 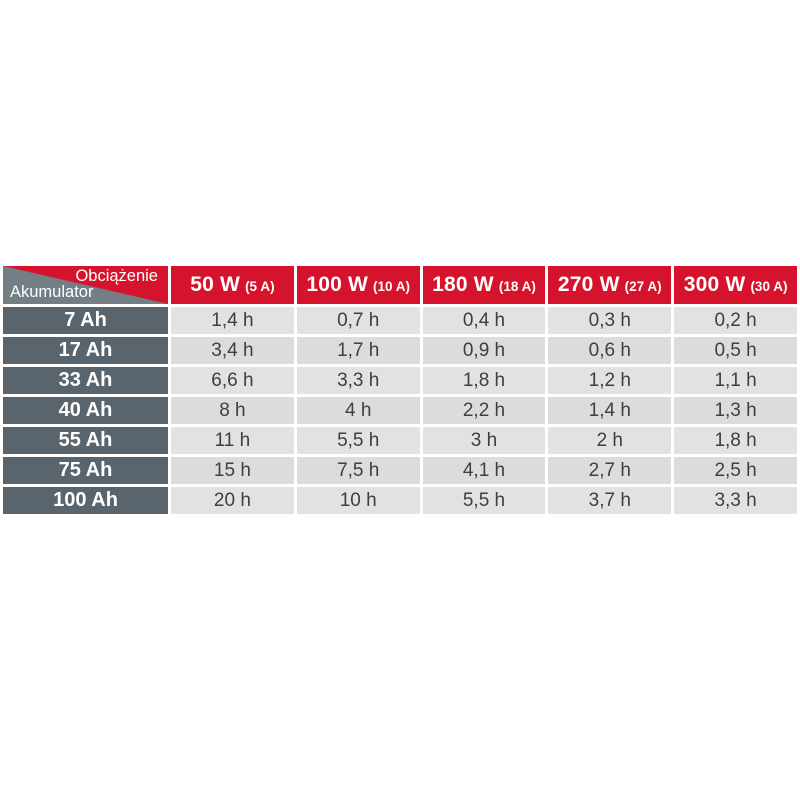 What do you see at coordinates (610, 470) in the screenshot?
I see `runtime-cell: 2,7 h` at bounding box center [610, 470].